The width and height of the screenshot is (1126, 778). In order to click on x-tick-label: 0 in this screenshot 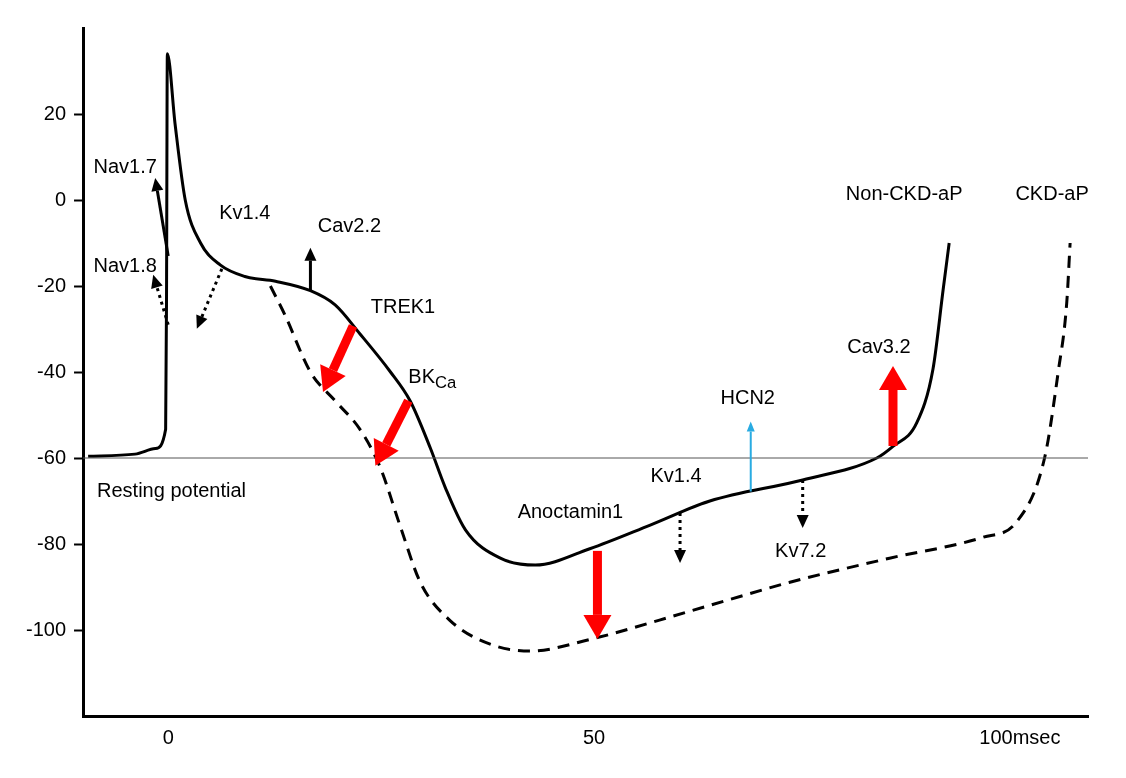, I will do `click(168, 736)`.